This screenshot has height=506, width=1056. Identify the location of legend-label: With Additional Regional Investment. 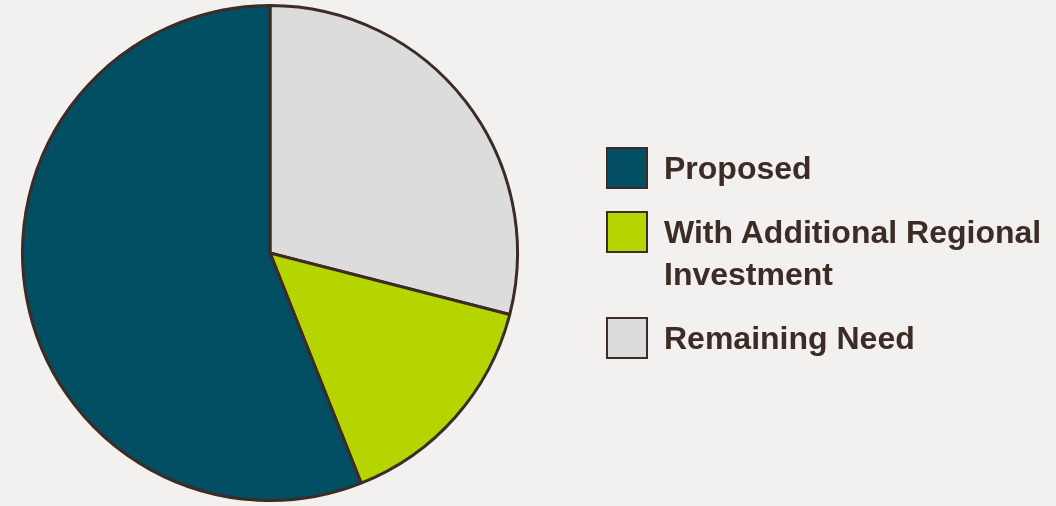
(853, 253).